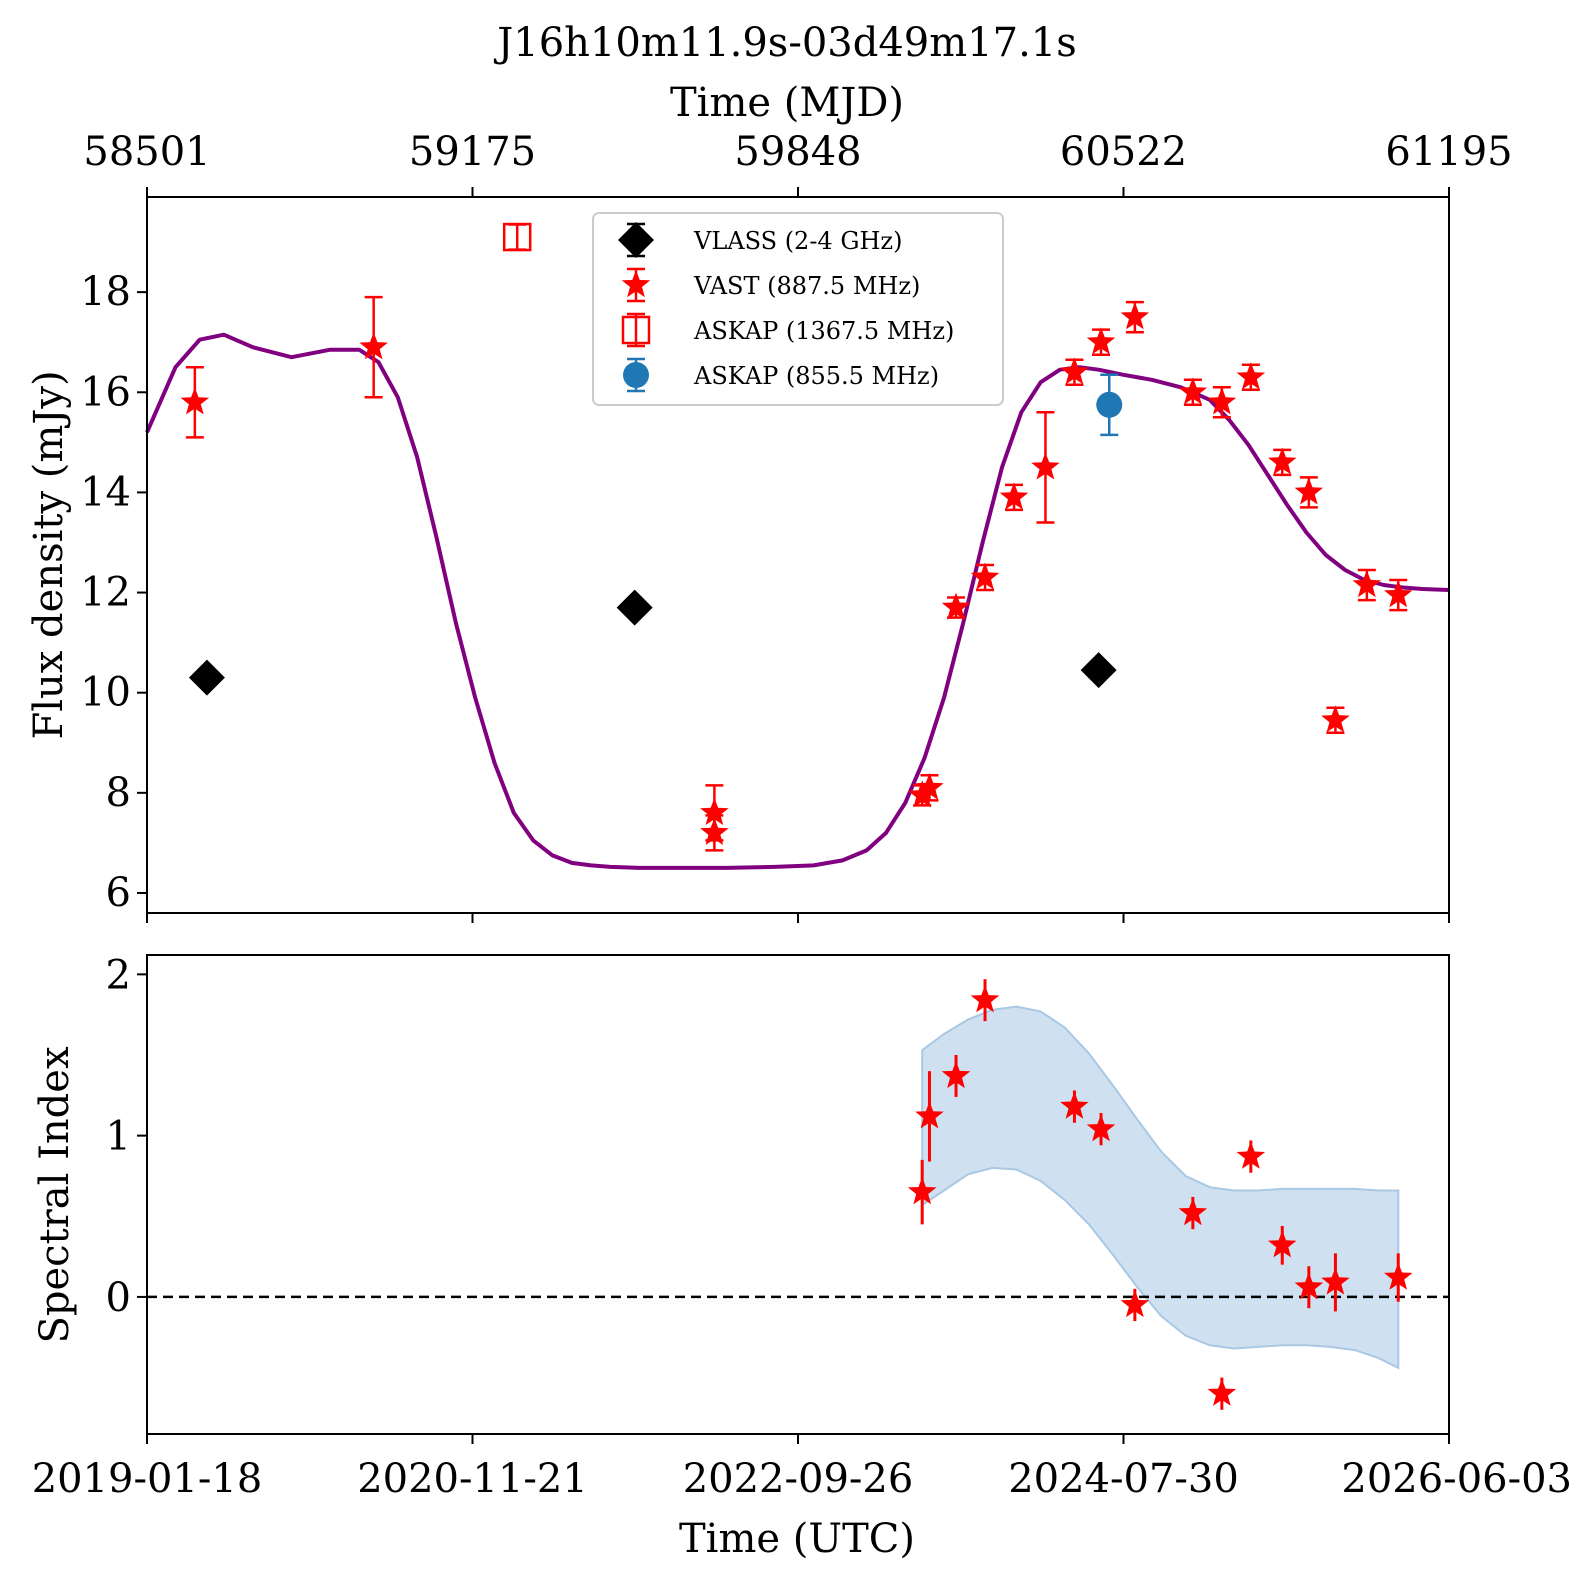 This screenshot has width=1580, height=1580. I want to click on flux-y-tick-label: 8, so click(118, 793).